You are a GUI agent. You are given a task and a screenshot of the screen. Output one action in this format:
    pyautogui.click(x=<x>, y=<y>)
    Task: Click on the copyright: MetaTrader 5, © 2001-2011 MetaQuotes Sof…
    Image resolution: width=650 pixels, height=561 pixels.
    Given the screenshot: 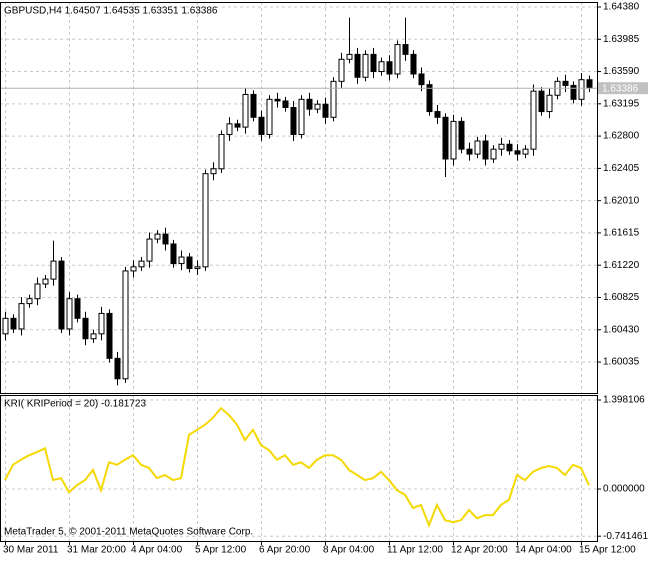 What is the action you would take?
    pyautogui.click(x=128, y=532)
    